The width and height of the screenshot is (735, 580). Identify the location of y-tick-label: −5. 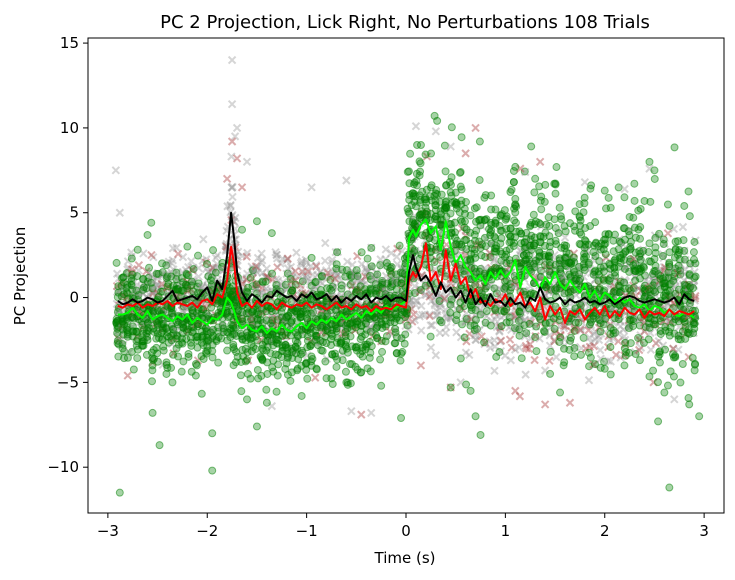
(68, 382).